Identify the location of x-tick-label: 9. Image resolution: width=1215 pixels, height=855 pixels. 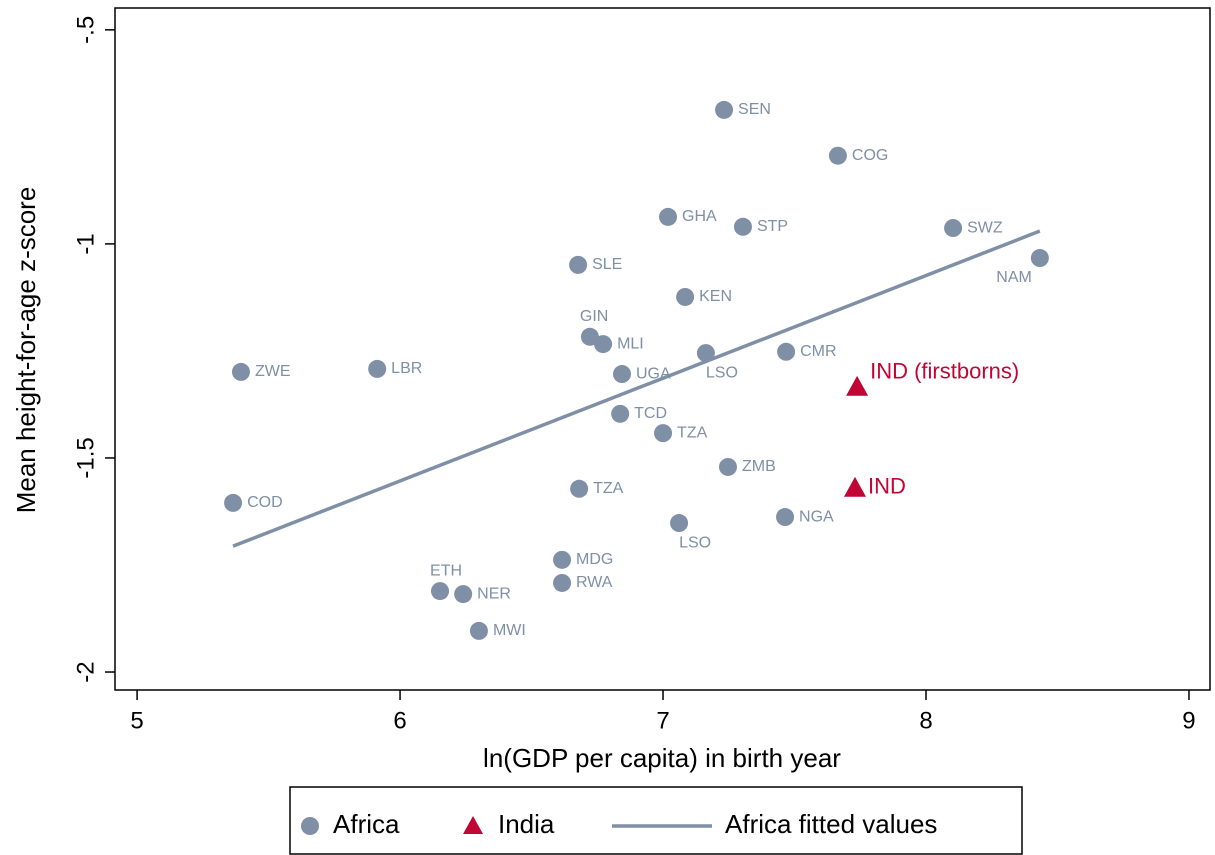
(1188, 720).